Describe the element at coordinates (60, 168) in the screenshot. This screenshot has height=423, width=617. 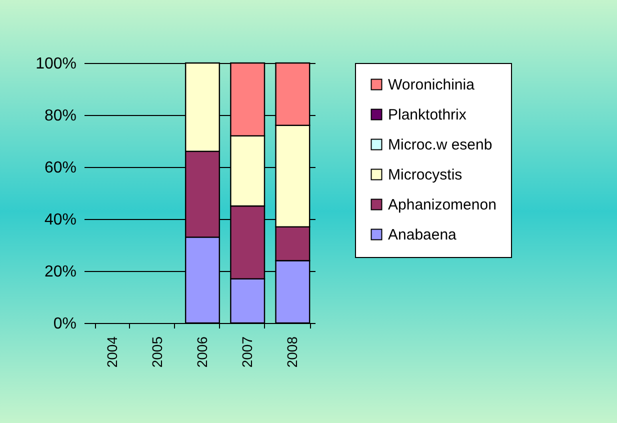
I see `y-tick-label: 60%` at that location.